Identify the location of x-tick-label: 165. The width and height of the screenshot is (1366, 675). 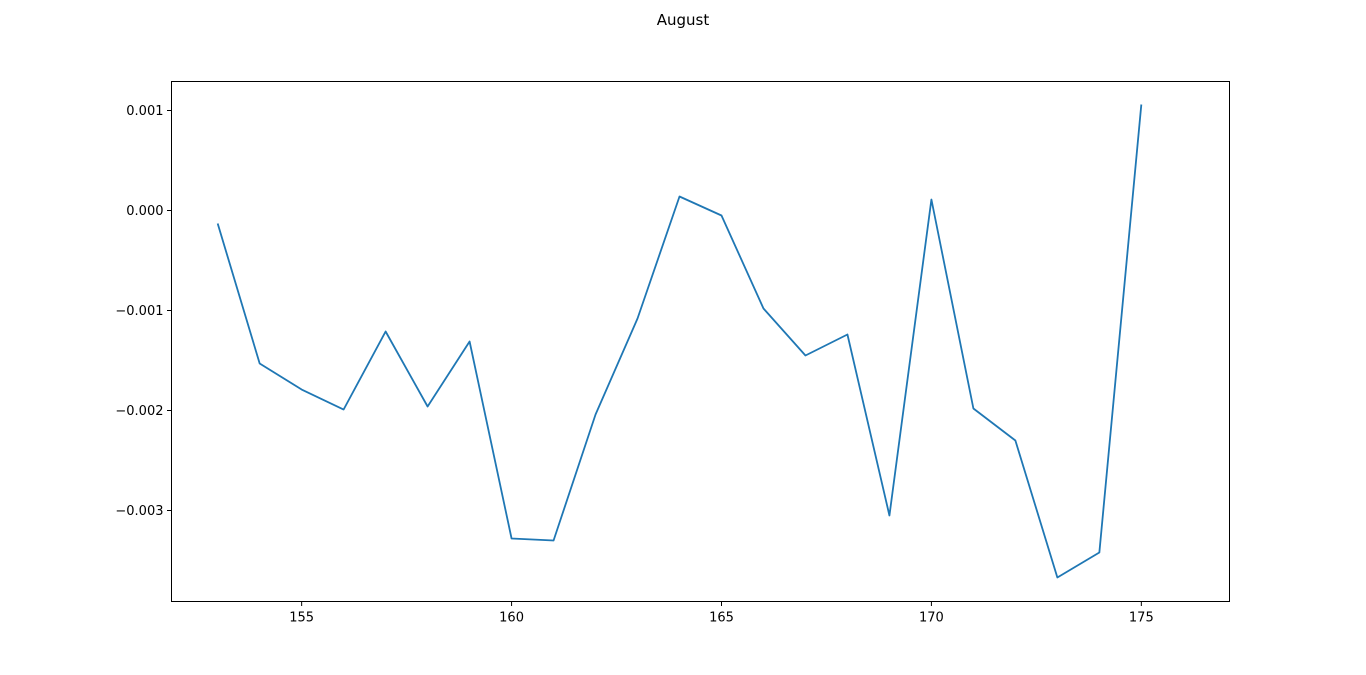
(721, 618).